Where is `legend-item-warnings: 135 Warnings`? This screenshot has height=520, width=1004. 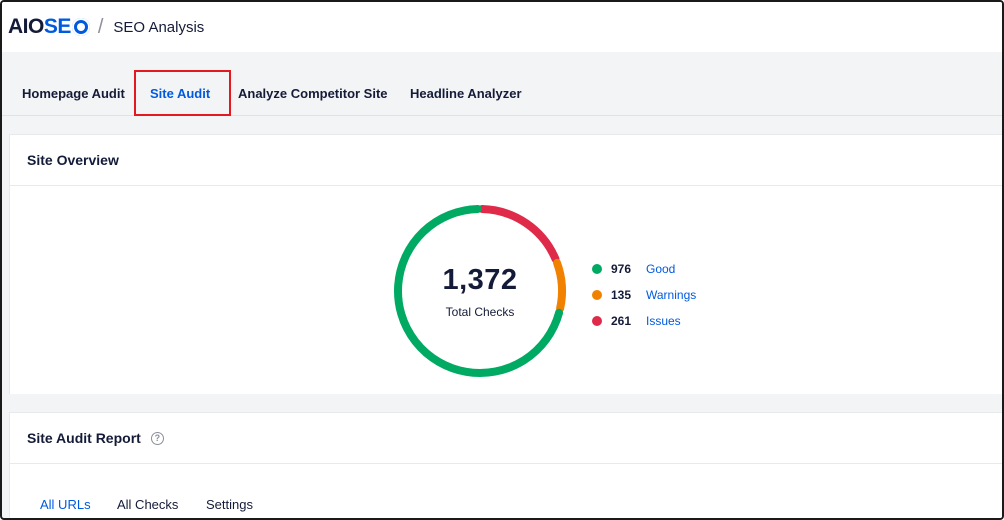
legend-item-warnings: 135 Warnings is located at coordinates (644, 295).